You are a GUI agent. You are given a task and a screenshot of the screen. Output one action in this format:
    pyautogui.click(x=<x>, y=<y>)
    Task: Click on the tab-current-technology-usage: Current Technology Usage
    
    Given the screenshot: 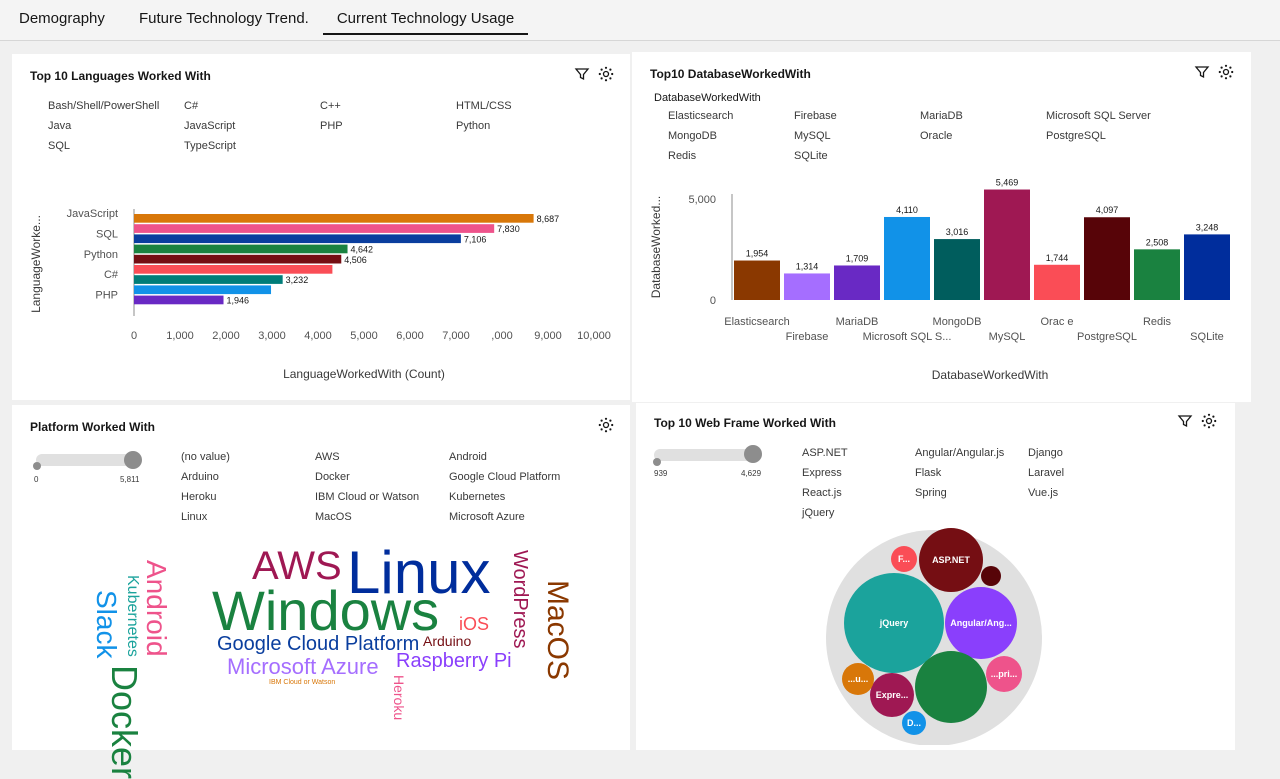 What is the action you would take?
    pyautogui.click(x=425, y=22)
    